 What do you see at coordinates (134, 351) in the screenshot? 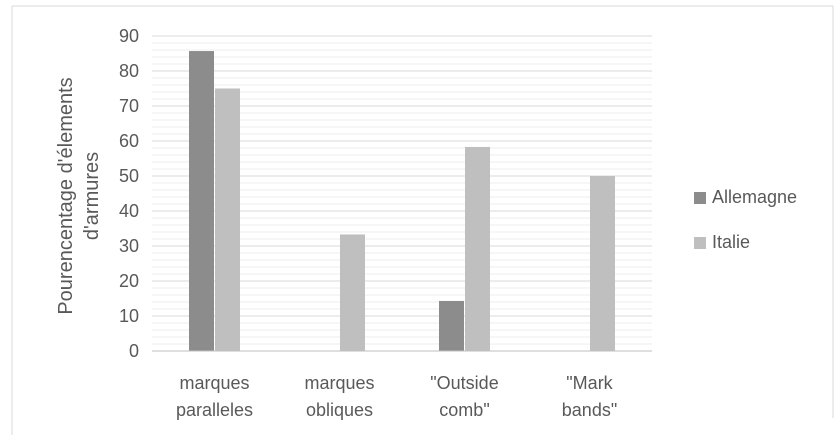
I see `y-tick-label: 0` at bounding box center [134, 351].